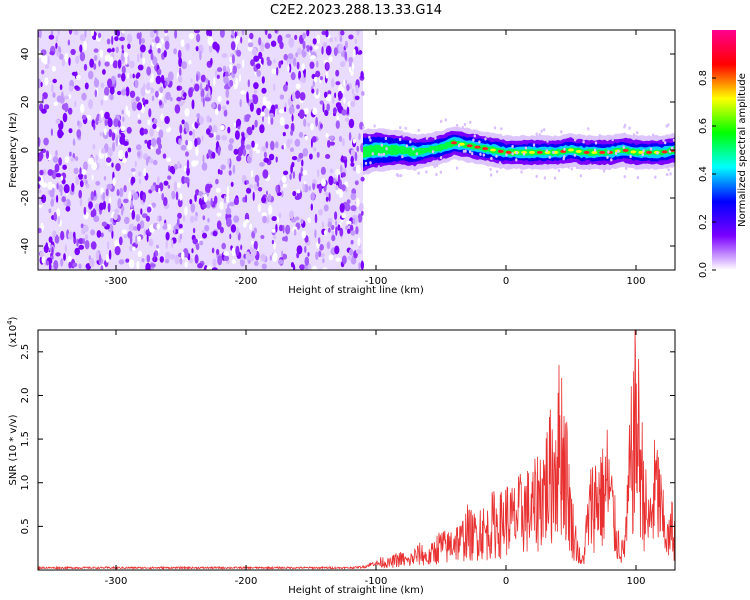 The height and width of the screenshot is (600, 750). What do you see at coordinates (25, 102) in the screenshot?
I see `y-tick-label: 20` at bounding box center [25, 102].